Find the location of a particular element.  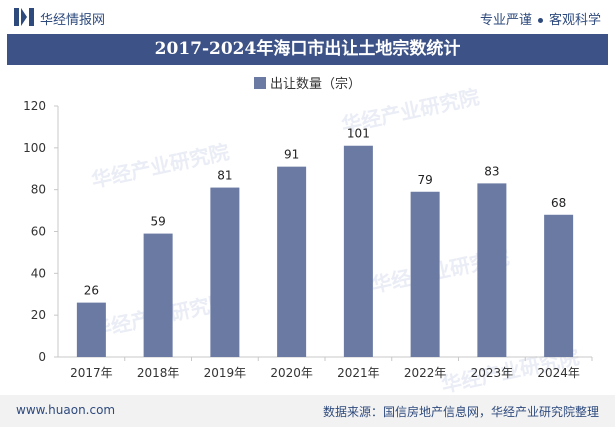

bar-value-label: 101 is located at coordinates (358, 134).